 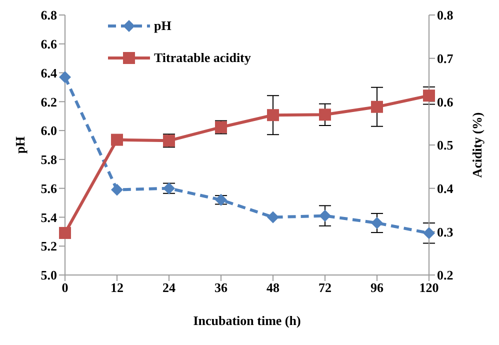 I want to click on y2-axis-title: Acidity (%), so click(x=477, y=145).